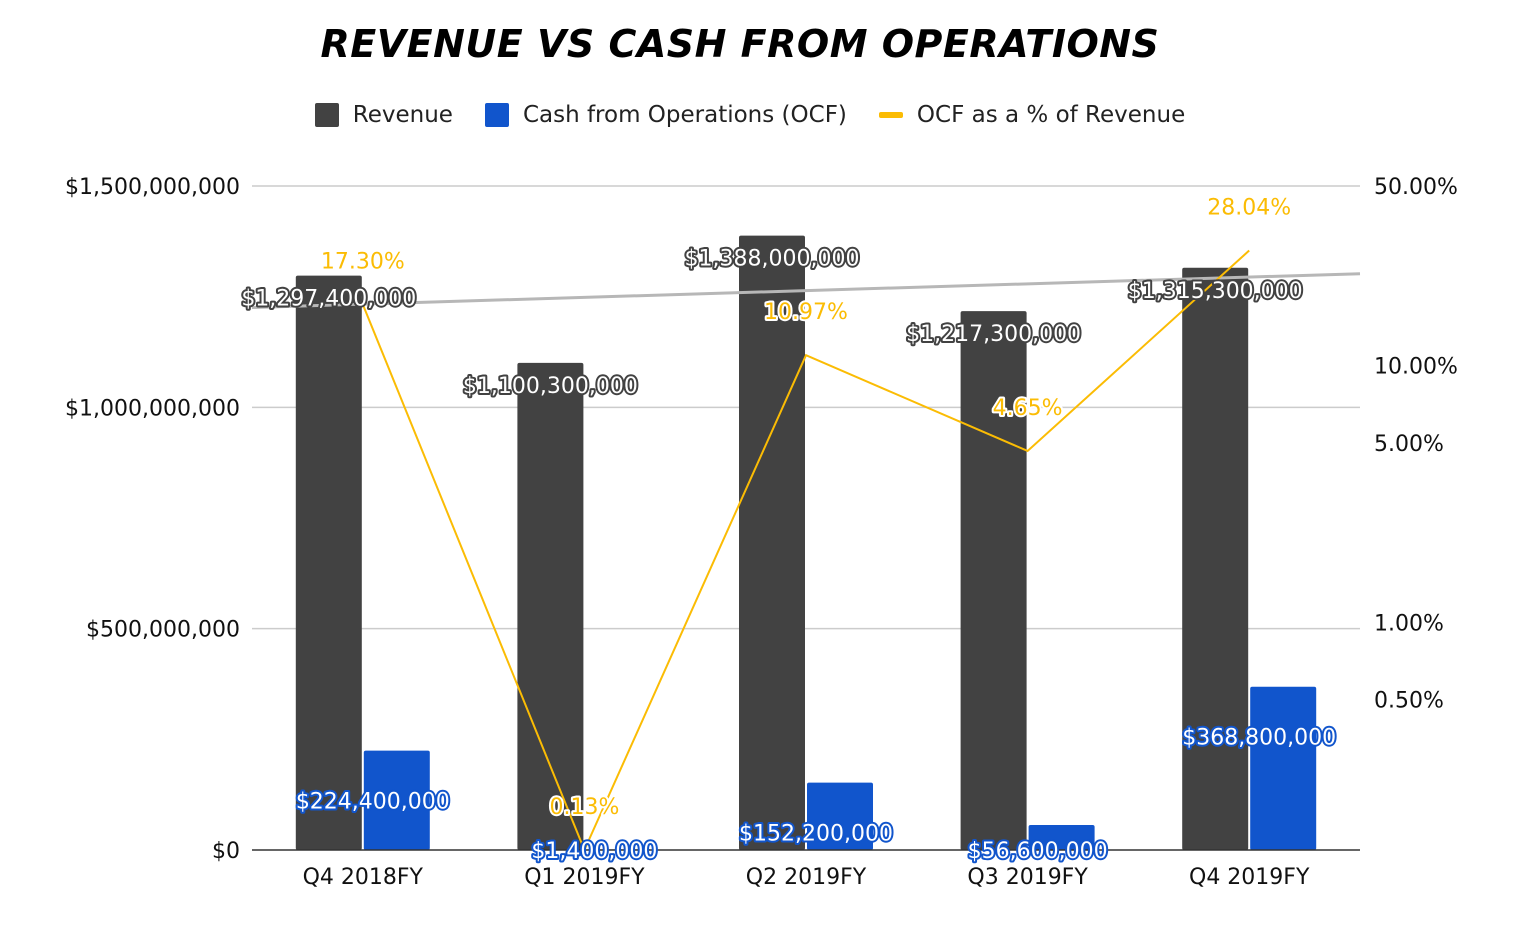 This screenshot has height=934, width=1515. I want to click on data-label-ocf-0: $224,400,000, so click(373, 802).